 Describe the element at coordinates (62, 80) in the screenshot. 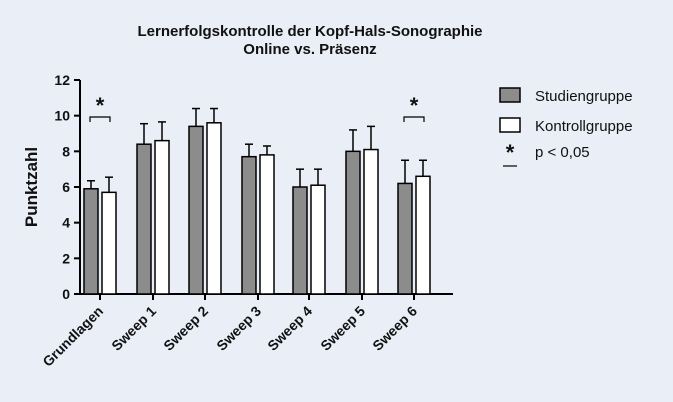

I see `y-tick-label: 12` at that location.